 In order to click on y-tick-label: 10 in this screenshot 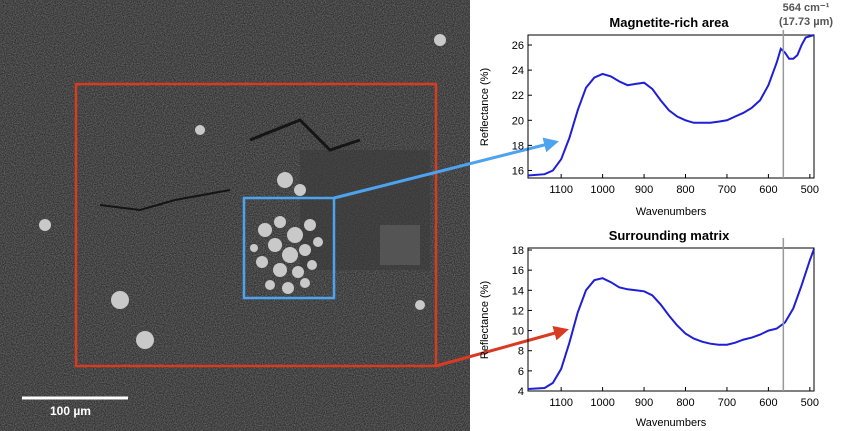, I will do `click(518, 332)`.